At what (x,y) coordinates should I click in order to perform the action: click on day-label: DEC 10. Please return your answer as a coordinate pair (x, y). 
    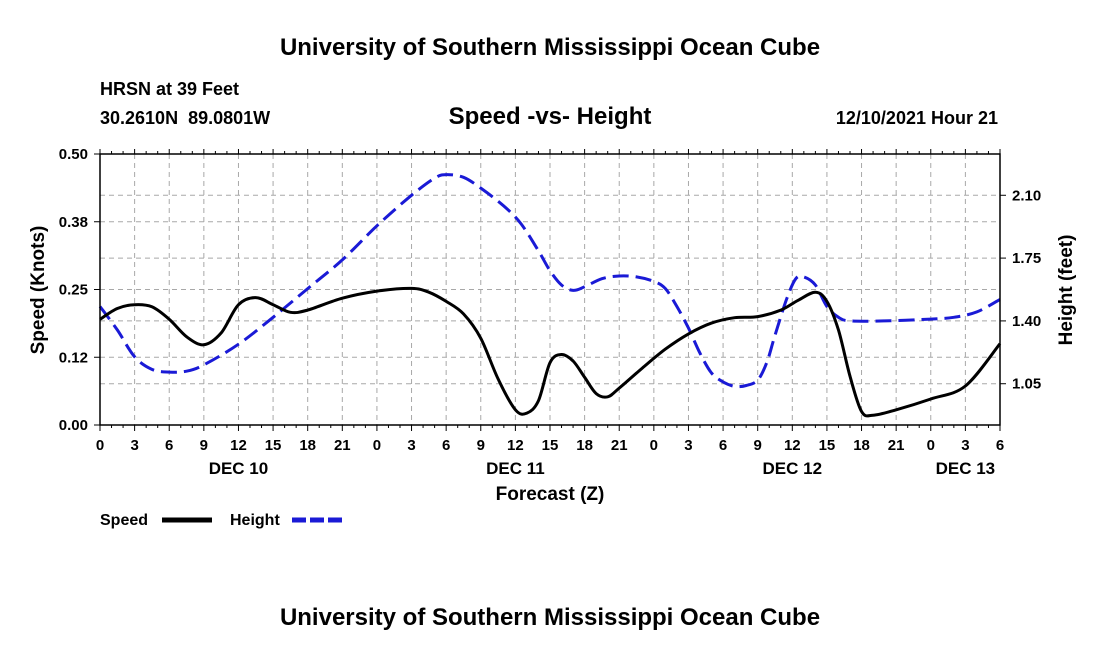
    Looking at the image, I should click on (239, 468).